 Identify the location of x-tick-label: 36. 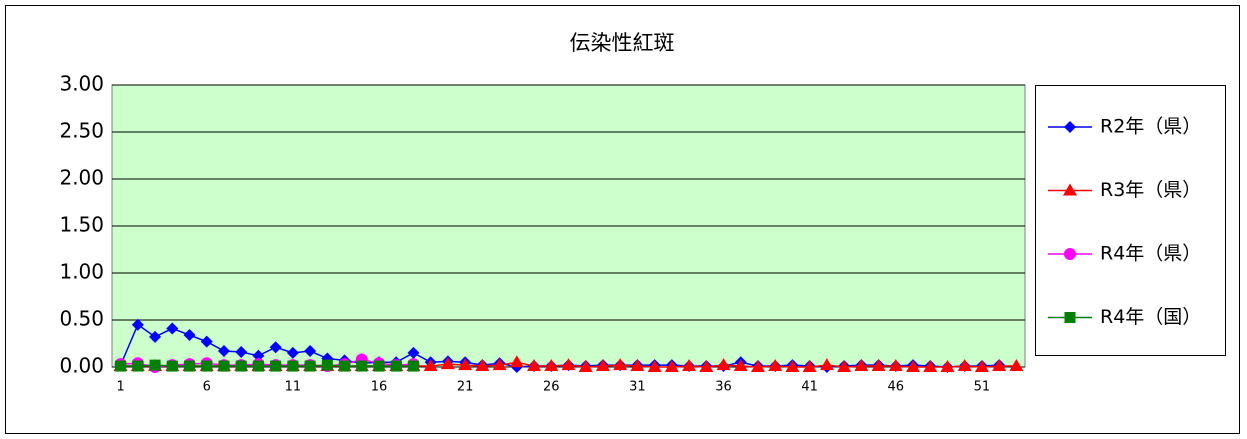
(723, 387).